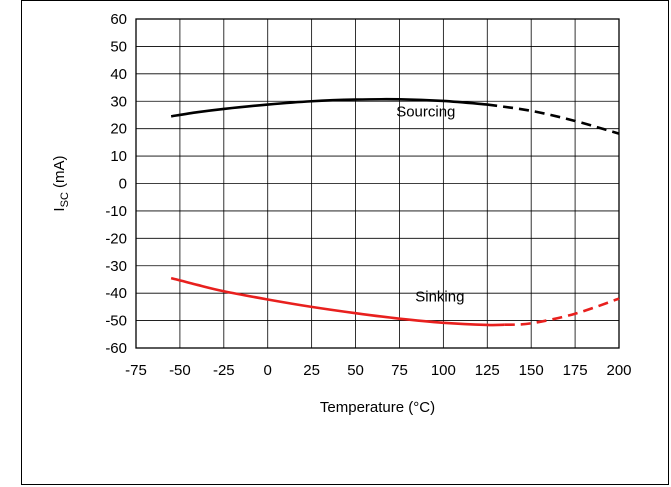  What do you see at coordinates (377, 407) in the screenshot?
I see `x-axis-label: Temperature (°C)` at bounding box center [377, 407].